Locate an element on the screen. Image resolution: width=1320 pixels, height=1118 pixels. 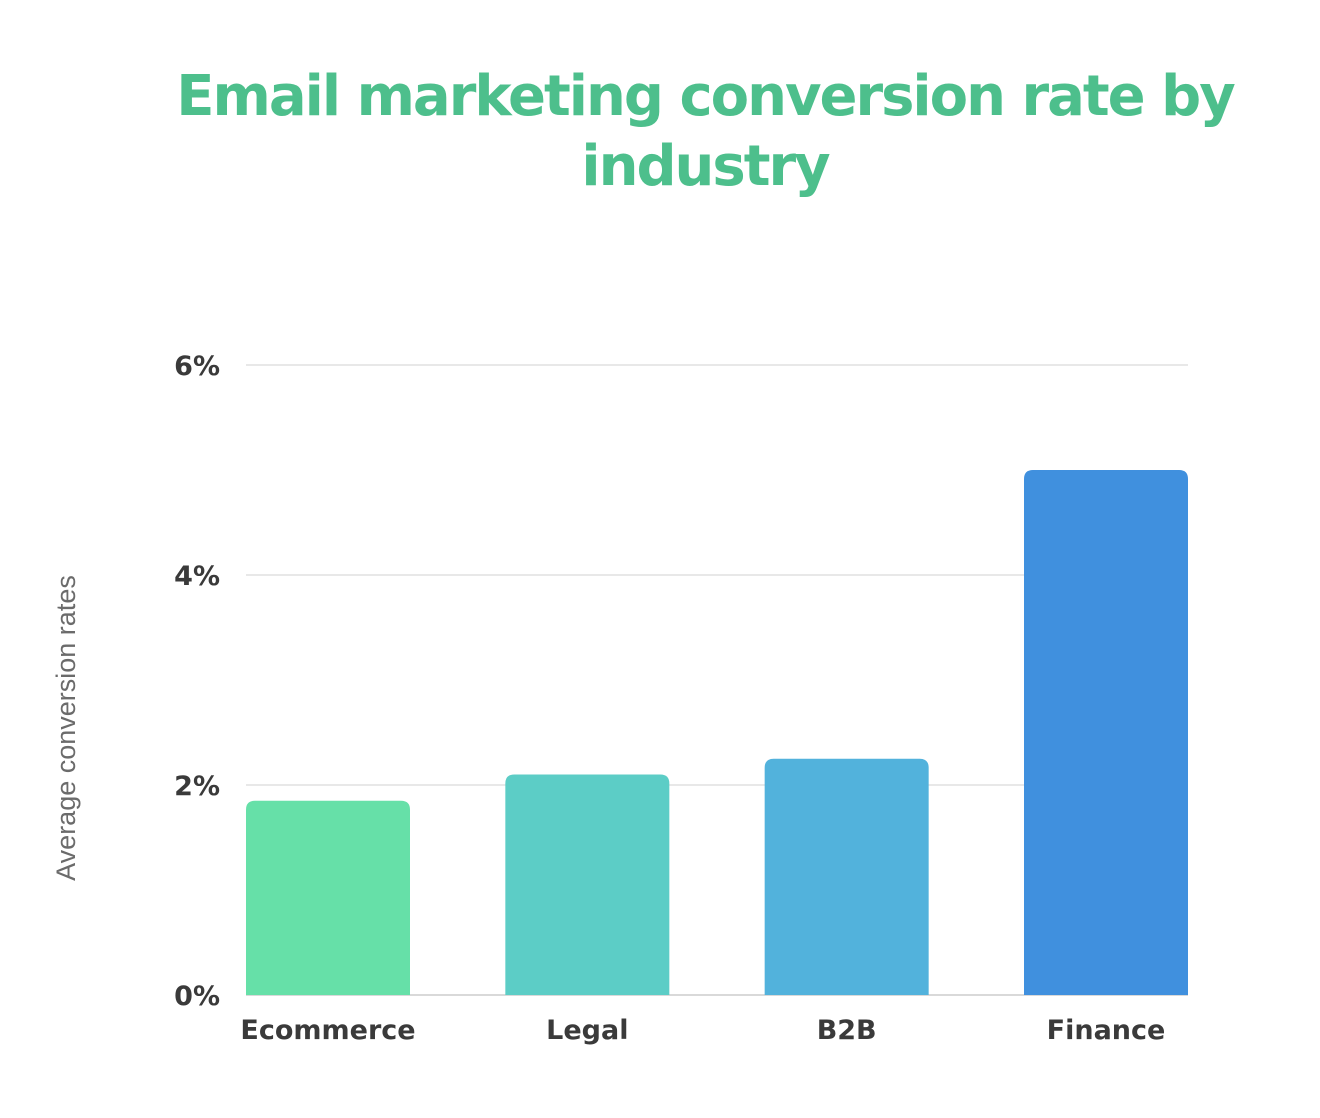
x-tick-label: B2B is located at coordinates (847, 1030).